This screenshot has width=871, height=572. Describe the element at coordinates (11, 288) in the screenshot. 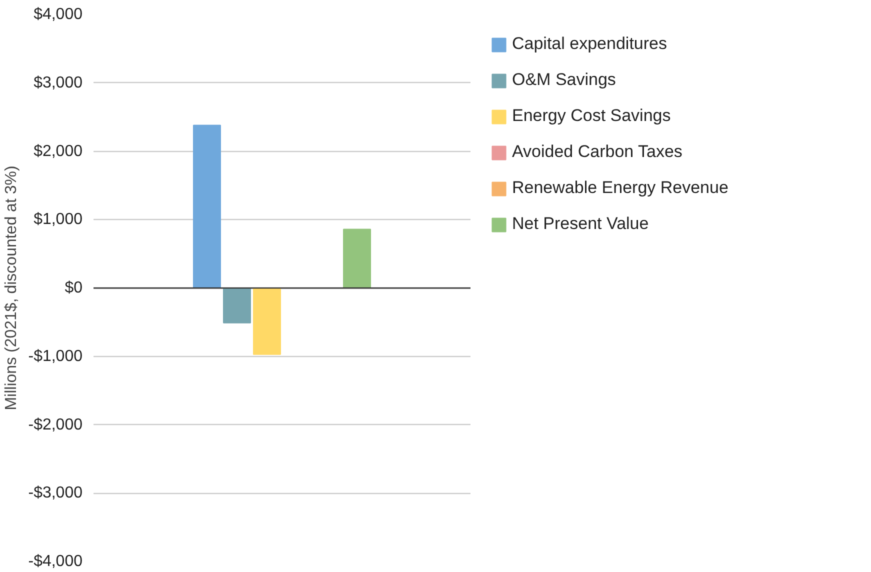

I see `y-axis-title: Millions (2021$, discounted at 3%)` at that location.